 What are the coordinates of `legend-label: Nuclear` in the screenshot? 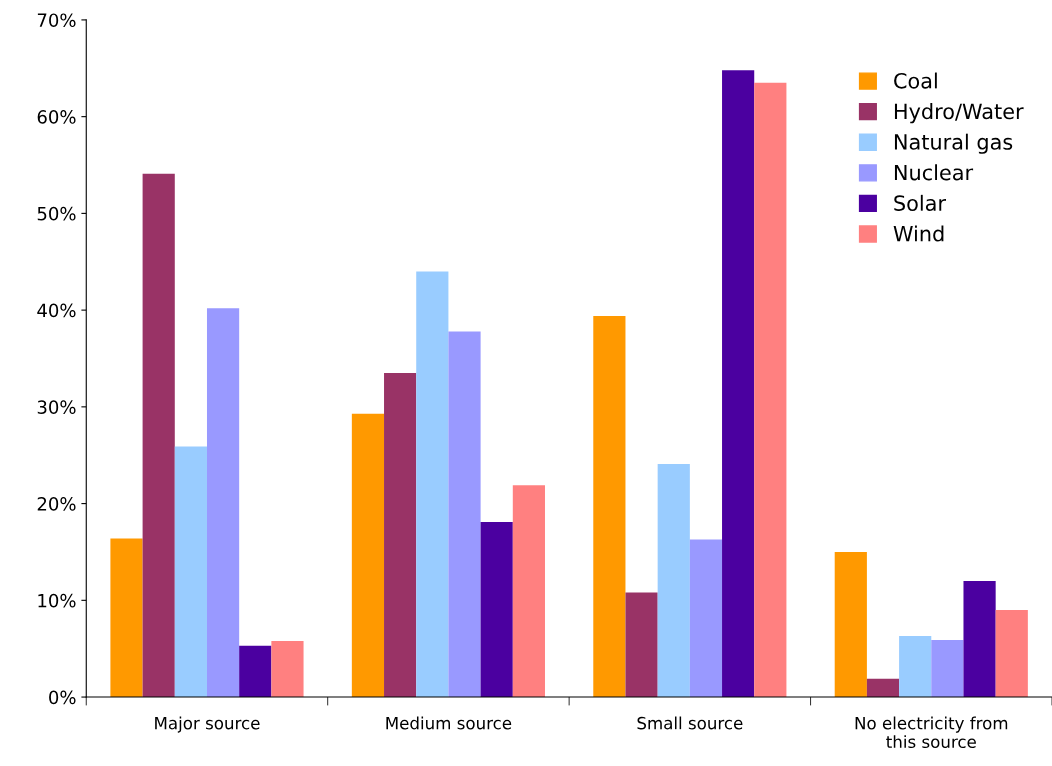 It's located at (934, 172).